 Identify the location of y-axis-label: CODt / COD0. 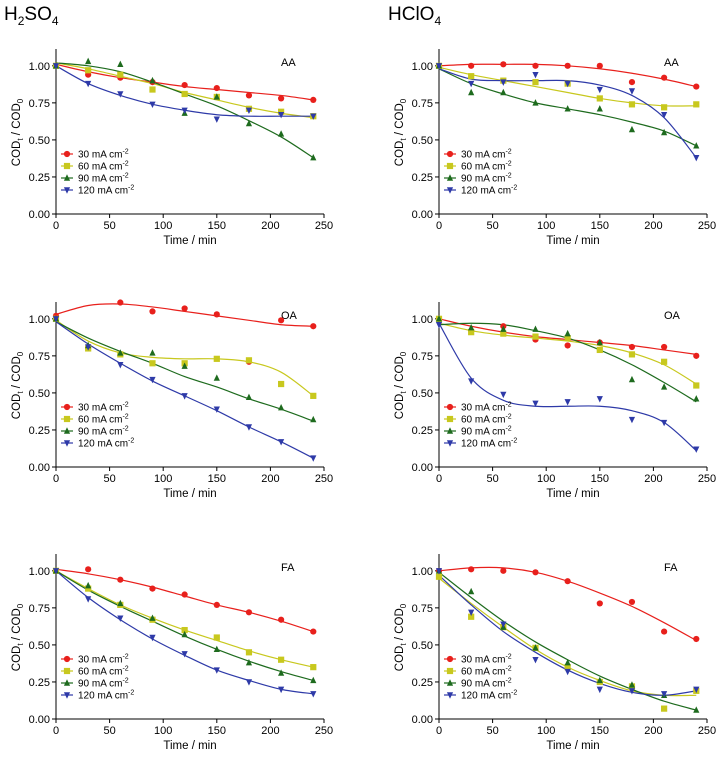
(18, 637).